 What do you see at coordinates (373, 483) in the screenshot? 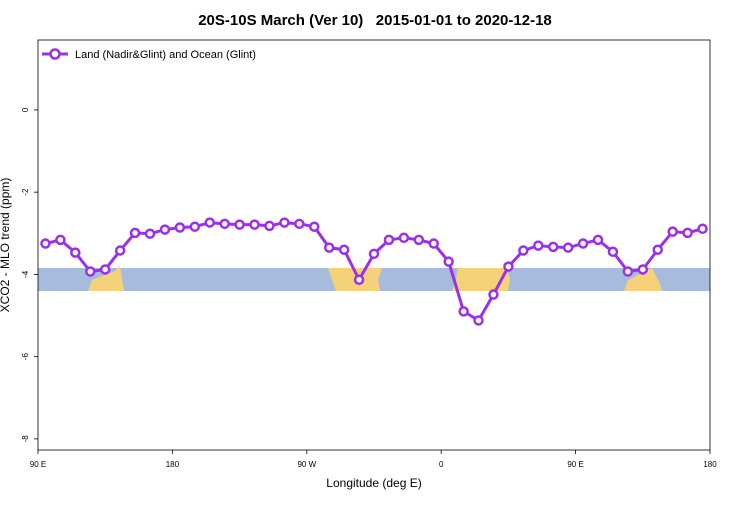
I see `x-axis-label: Longitude (deg E)` at bounding box center [373, 483].